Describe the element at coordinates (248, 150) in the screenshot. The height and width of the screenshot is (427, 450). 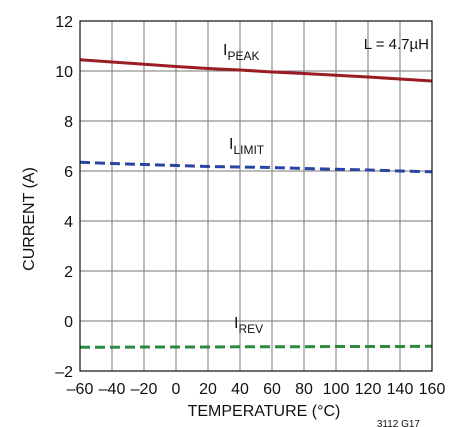
I see `series-label-limit-sub: LIMIT` at that location.